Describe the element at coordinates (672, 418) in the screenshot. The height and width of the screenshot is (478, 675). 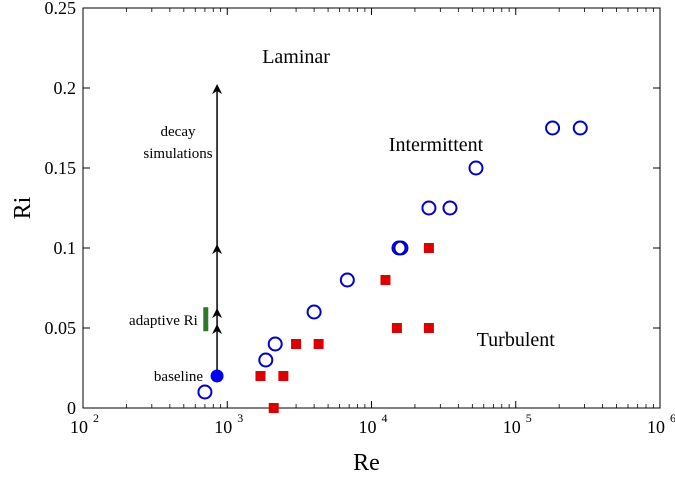
I see `x-tick-exponent: 6` at that location.